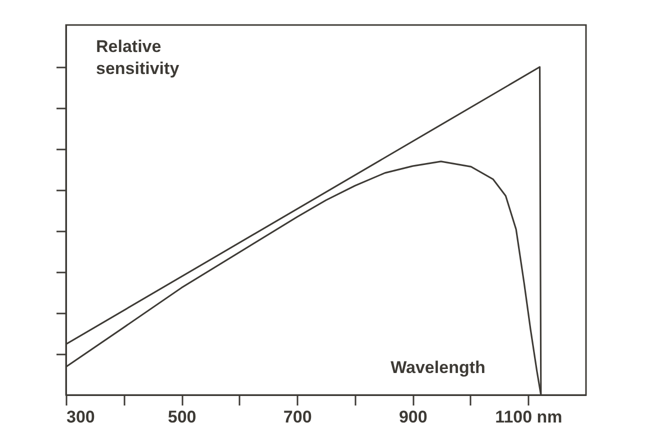 This screenshot has height=432, width=648. I want to click on x-tick-label: 900, so click(413, 417).